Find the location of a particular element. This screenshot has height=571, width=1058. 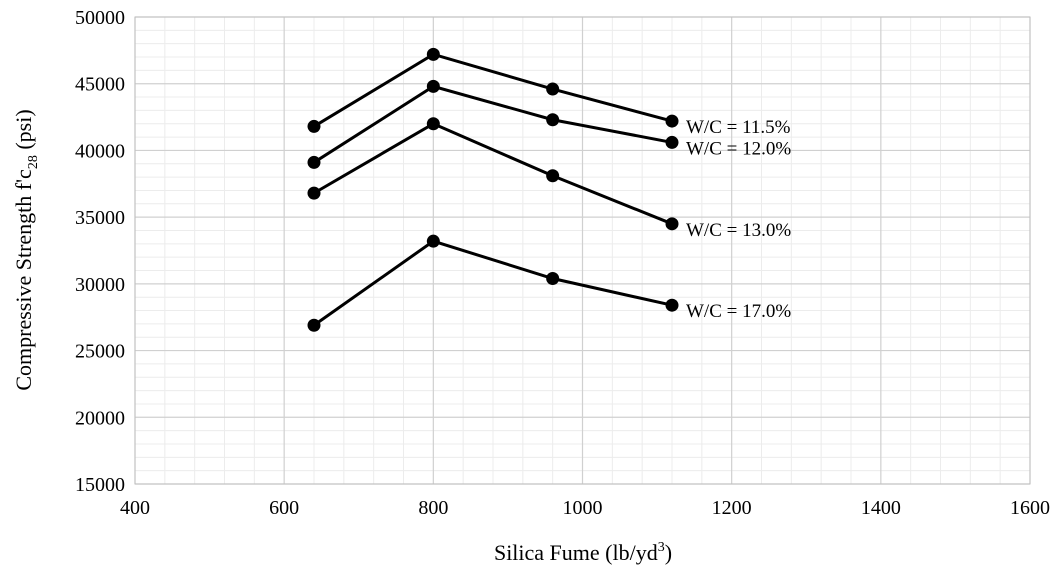

series-label: W/C = 13.0% is located at coordinates (738, 230).